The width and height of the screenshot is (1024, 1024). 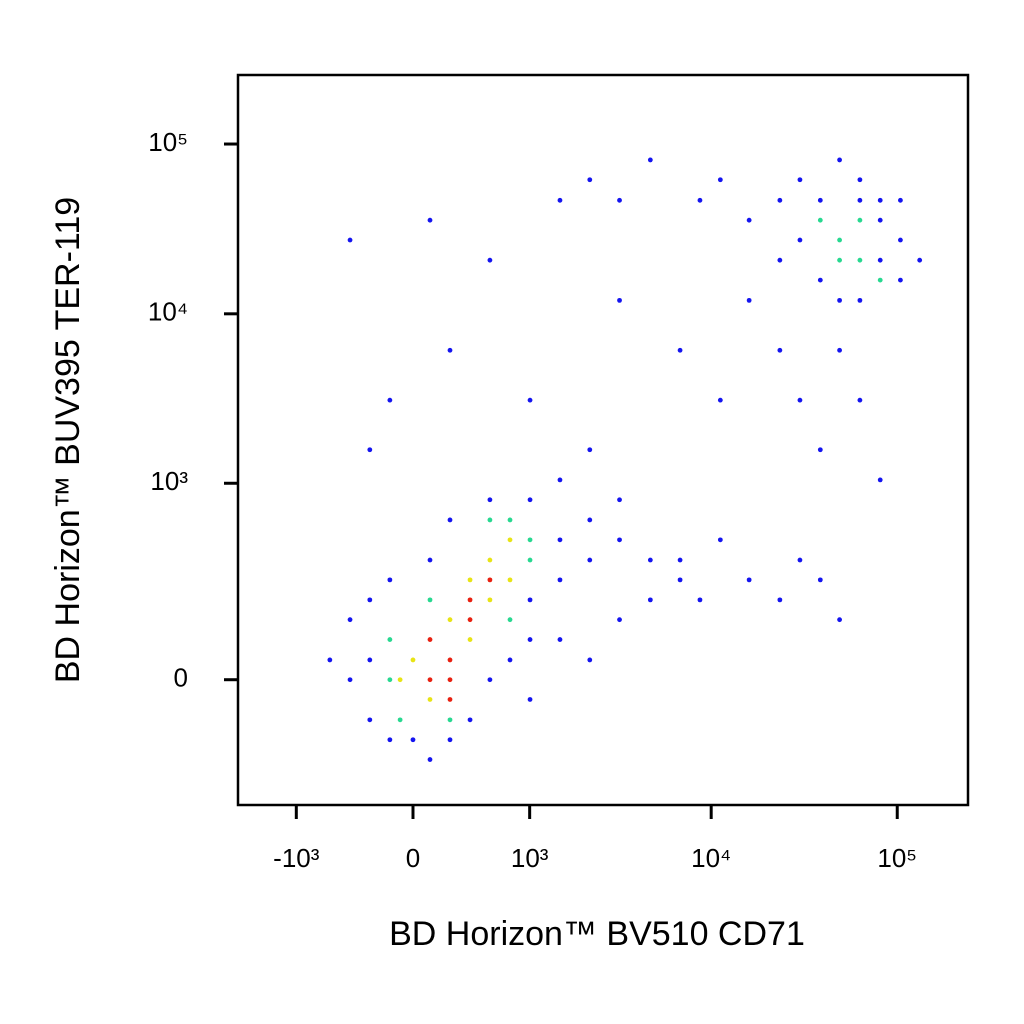 I want to click on y-axis-label: BD Horizon™ BUV395 TER-119, so click(x=68, y=440).